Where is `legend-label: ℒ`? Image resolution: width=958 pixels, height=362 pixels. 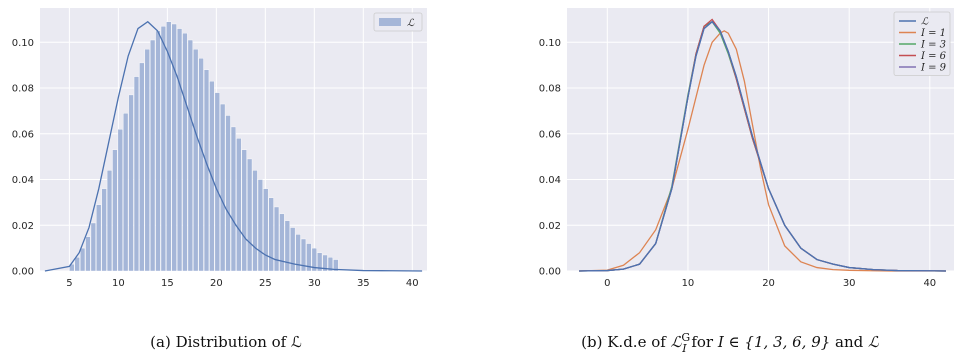
legend-label: ℒ is located at coordinates (925, 22).